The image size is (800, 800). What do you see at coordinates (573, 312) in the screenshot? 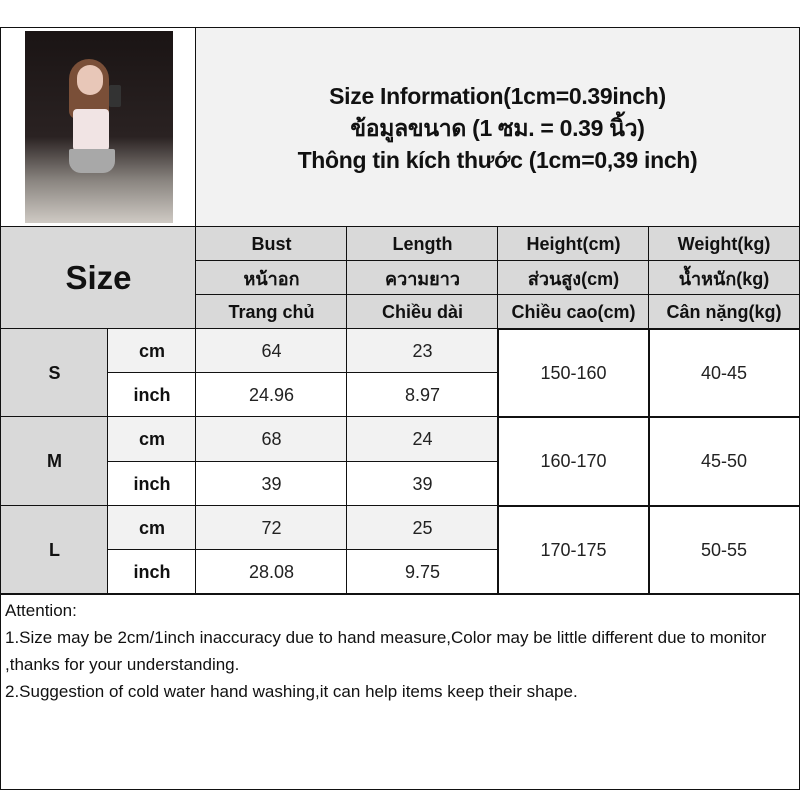
I see `header-height-vi: Chiều cao(cm)` at bounding box center [573, 312].